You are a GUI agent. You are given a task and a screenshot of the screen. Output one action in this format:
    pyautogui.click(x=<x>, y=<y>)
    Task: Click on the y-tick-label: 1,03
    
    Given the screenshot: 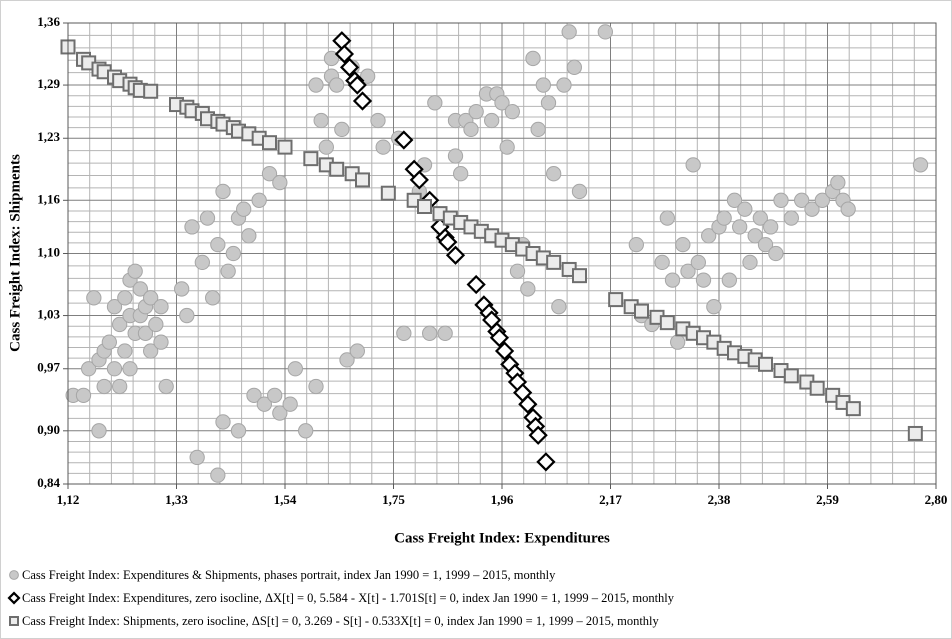 What is the action you would take?
    pyautogui.click(x=48, y=314)
    